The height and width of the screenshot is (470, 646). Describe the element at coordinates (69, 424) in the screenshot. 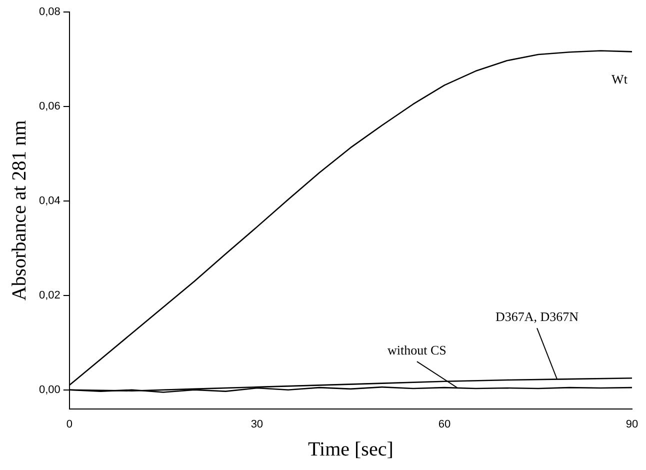

I see `x-tick-label: 0` at that location.